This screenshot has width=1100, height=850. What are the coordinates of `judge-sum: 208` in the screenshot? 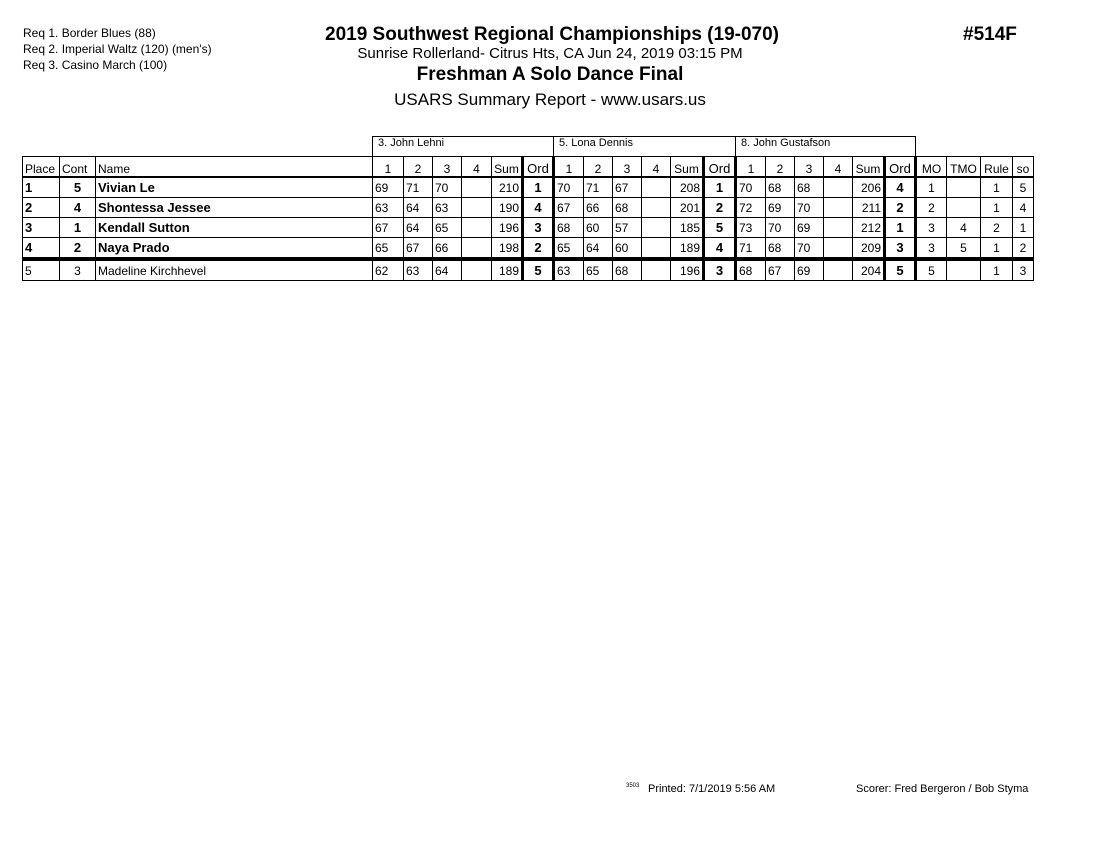 It's located at (687, 187).